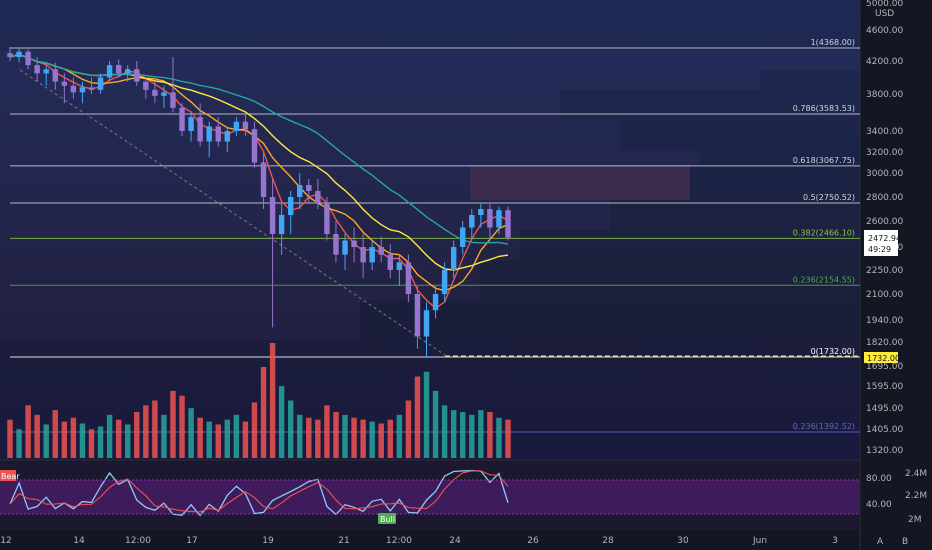  What do you see at coordinates (884, 174) in the screenshot?
I see `price-tick-label: 3000.00` at bounding box center [884, 174].